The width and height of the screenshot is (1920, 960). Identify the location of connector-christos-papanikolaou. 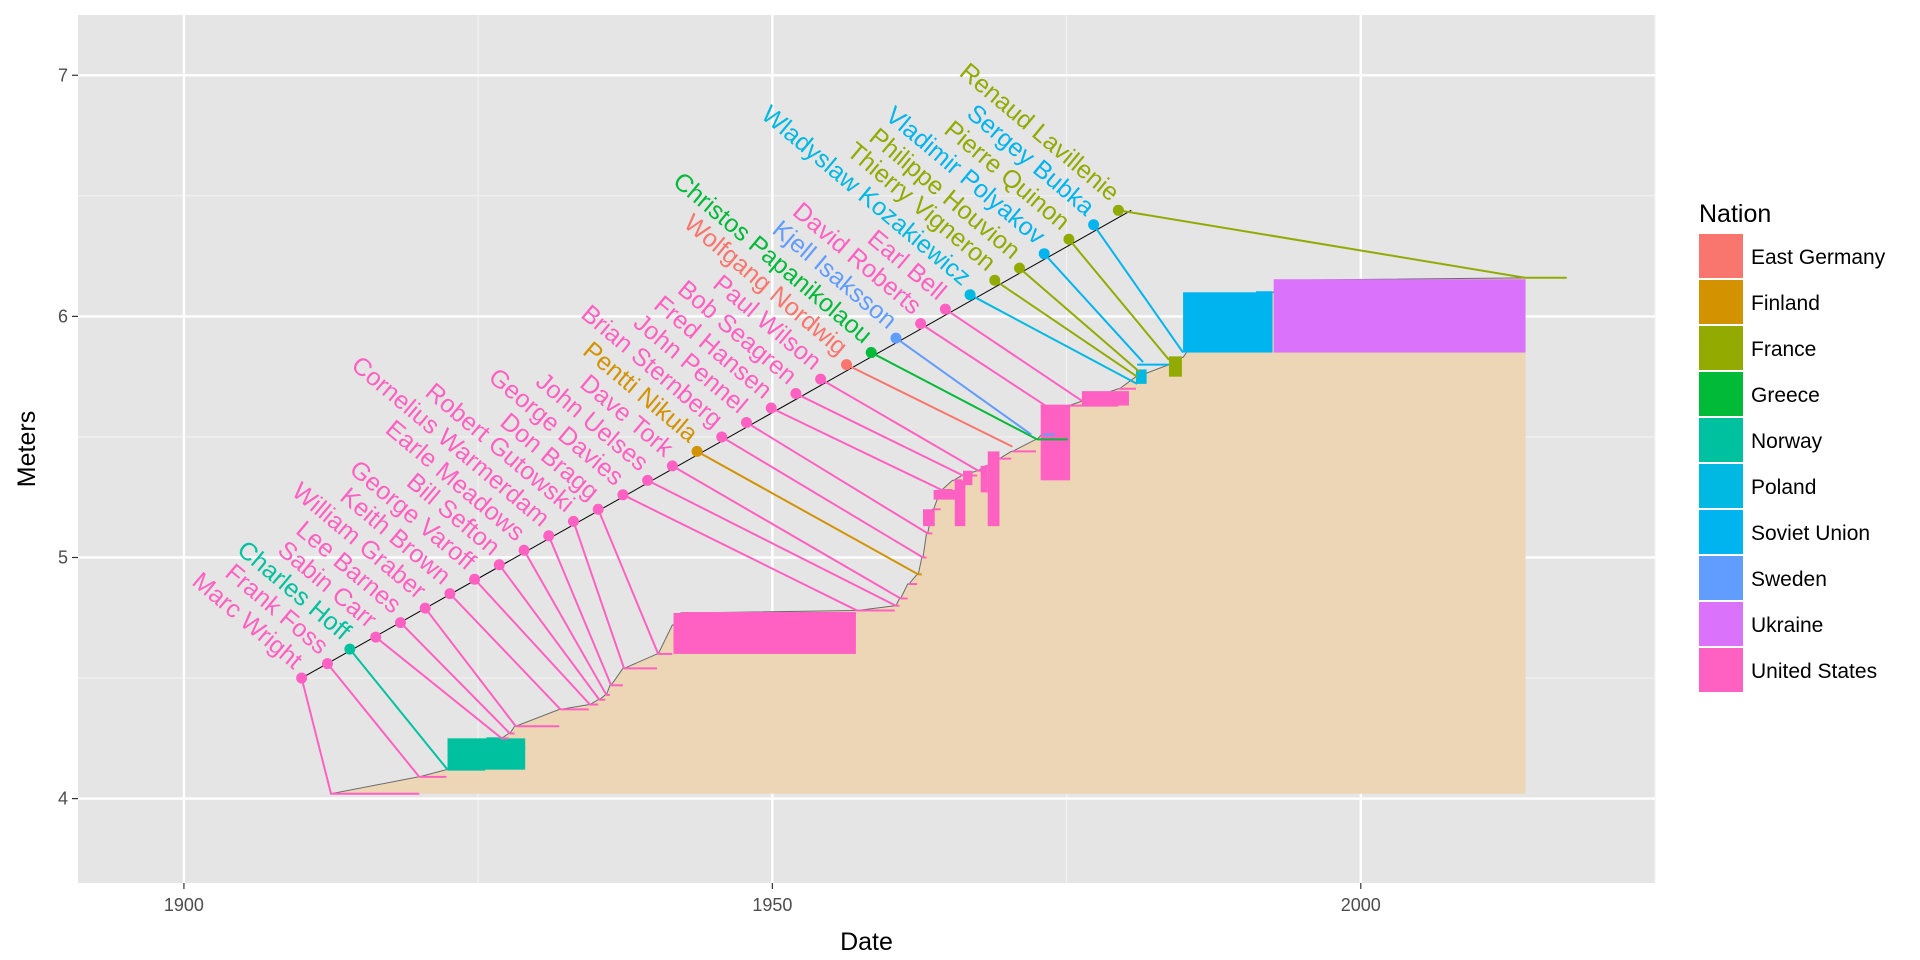
(954, 396).